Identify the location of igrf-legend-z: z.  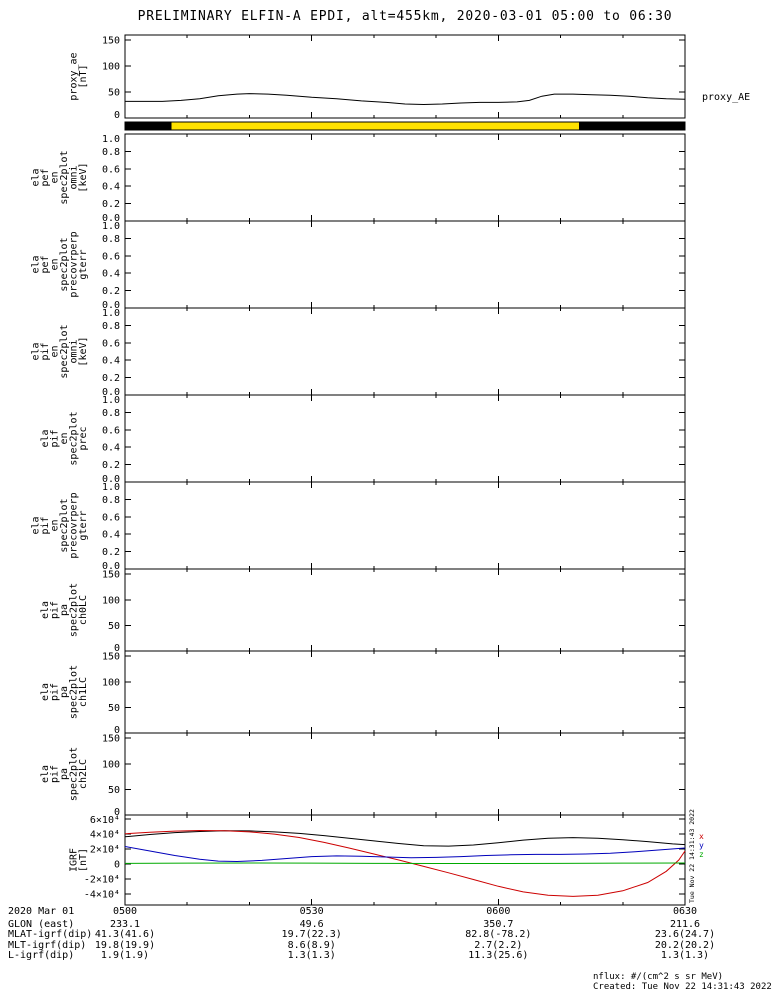
(701, 854).